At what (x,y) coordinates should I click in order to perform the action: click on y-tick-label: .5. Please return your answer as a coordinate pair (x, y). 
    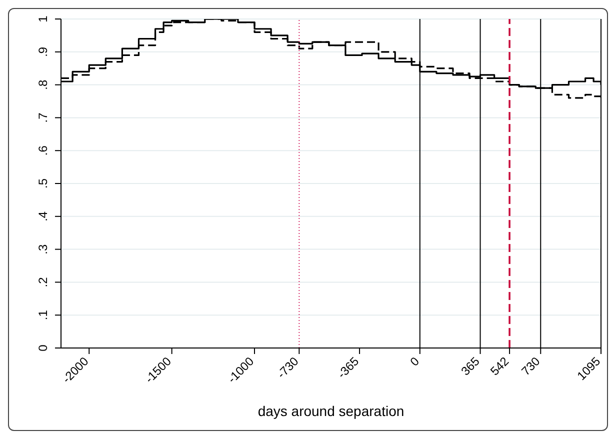
    Looking at the image, I should click on (43, 183).